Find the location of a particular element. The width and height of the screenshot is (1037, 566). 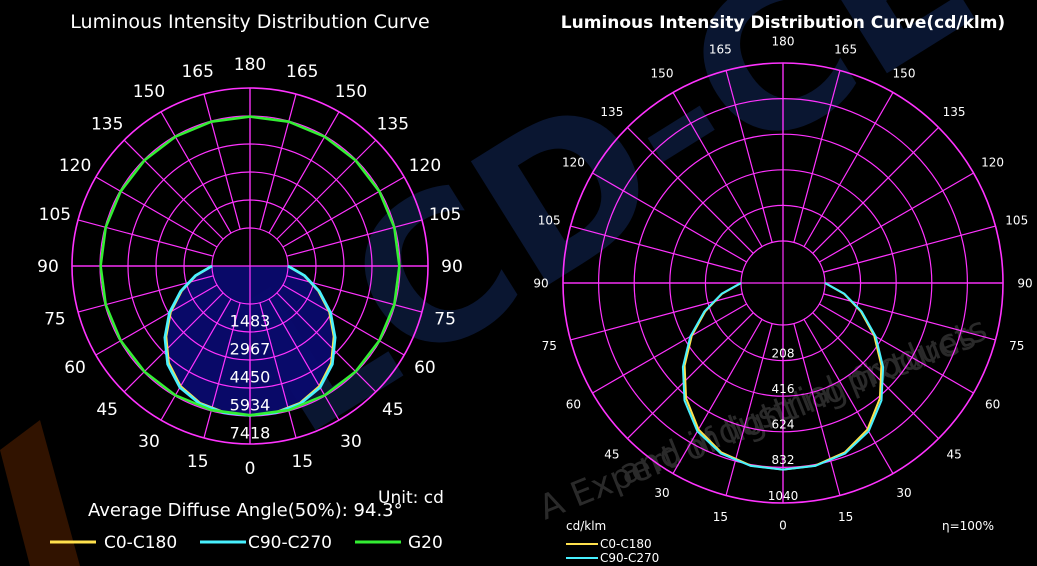

angle-label-left-0: 0 is located at coordinates (250, 469).